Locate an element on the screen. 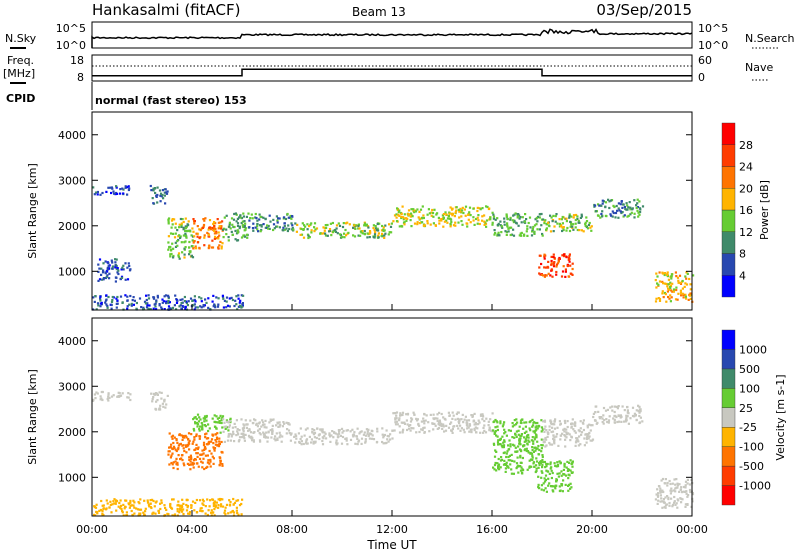 Image resolution: width=800 pixels, height=554 pixels. noise-right-label: N.Search is located at coordinates (770, 38).